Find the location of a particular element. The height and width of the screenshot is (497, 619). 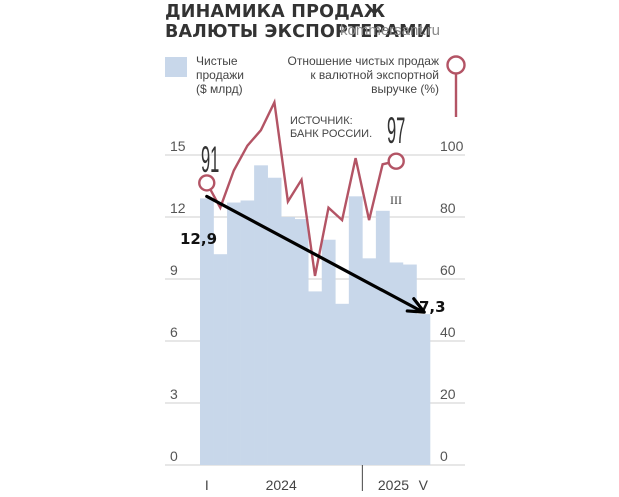

ratio-line is located at coordinates (301, 187).